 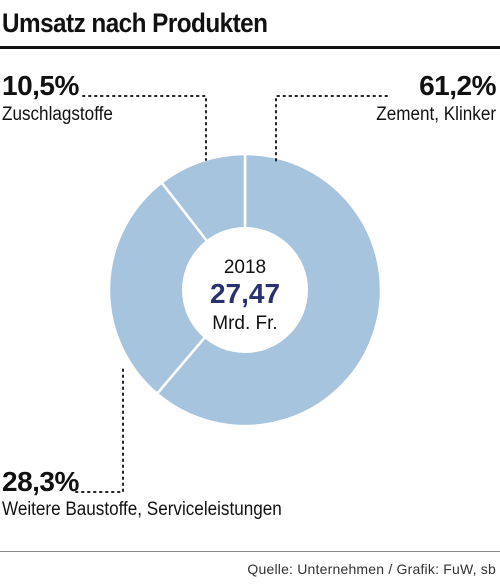 I want to click on center-year: 2018, so click(x=245, y=267).